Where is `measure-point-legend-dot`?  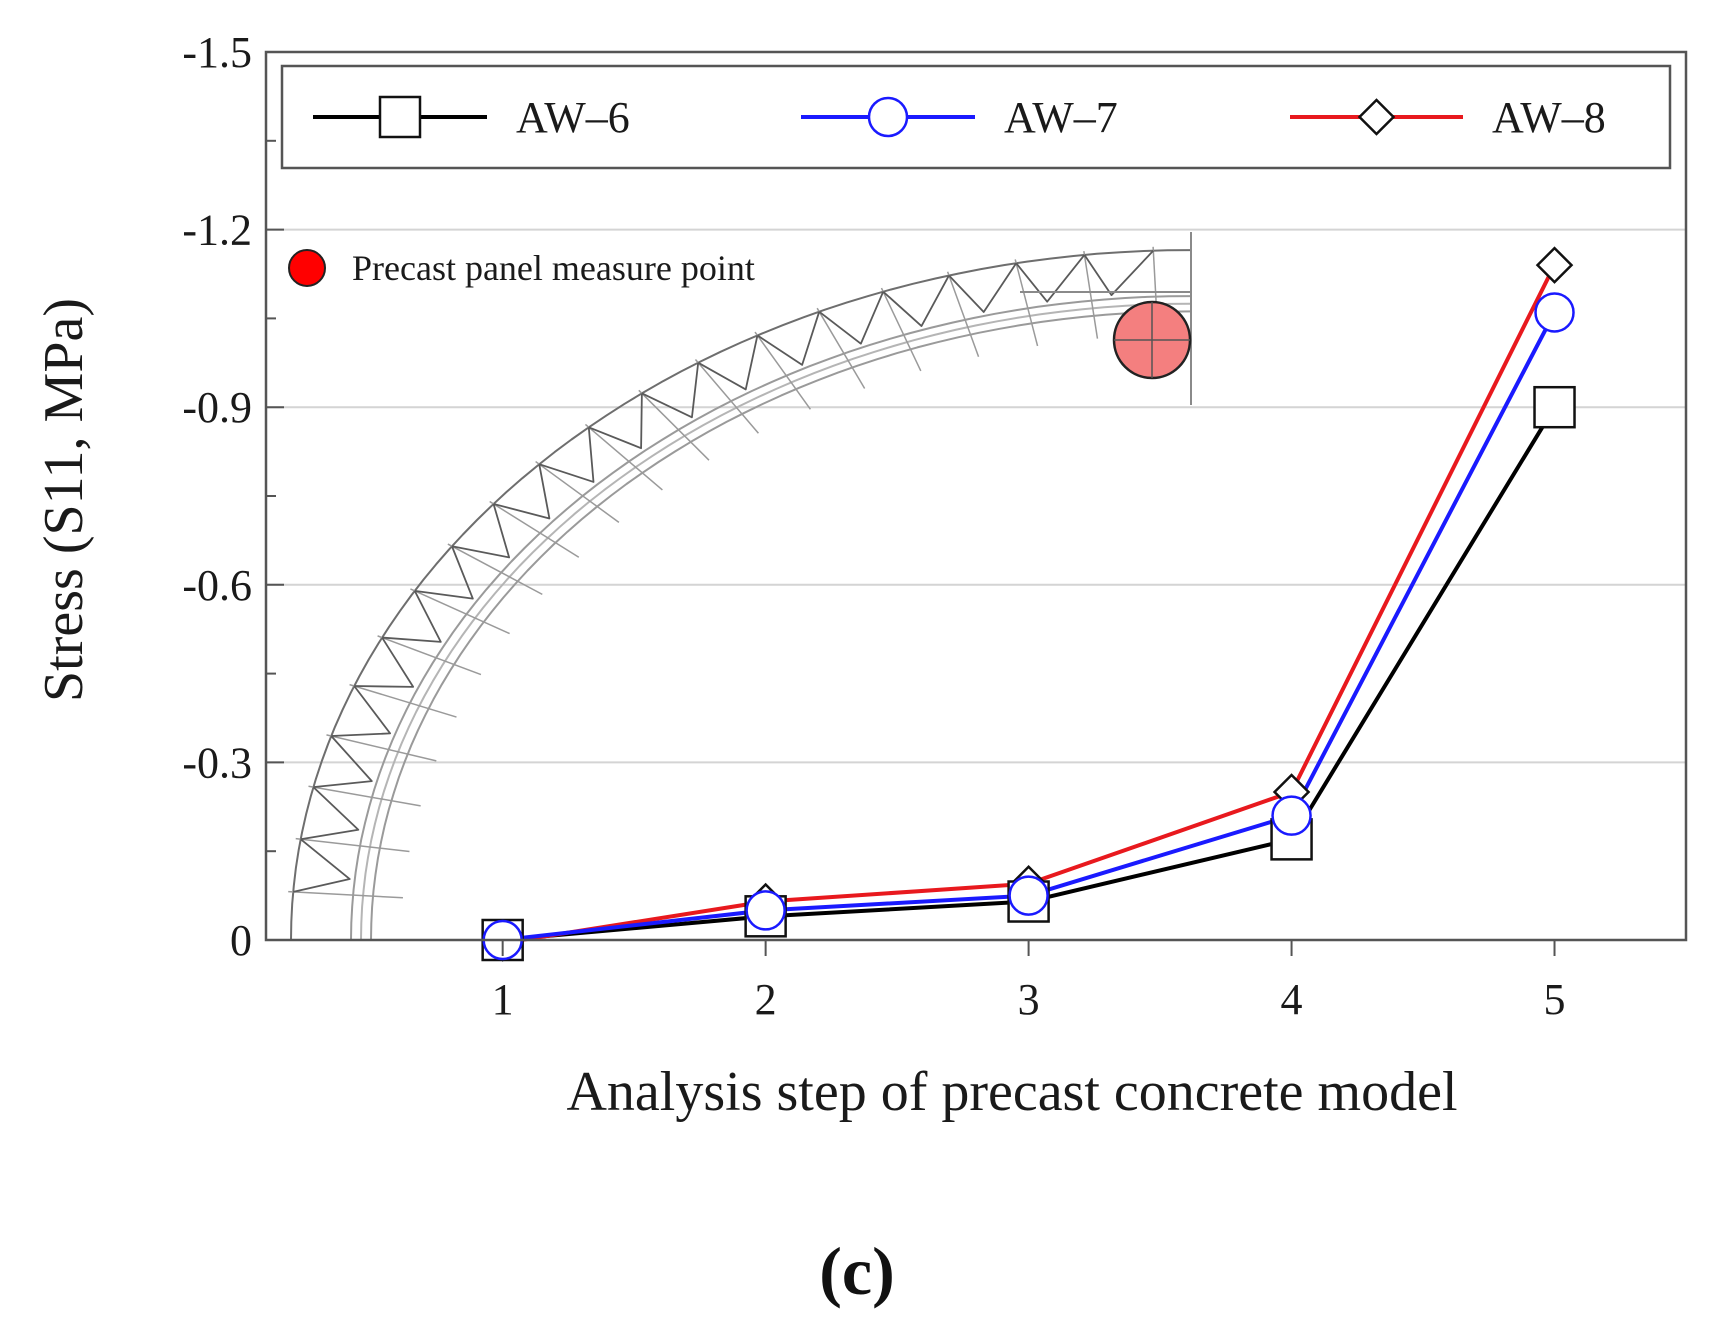
measure-point-legend-dot is located at coordinates (307, 268).